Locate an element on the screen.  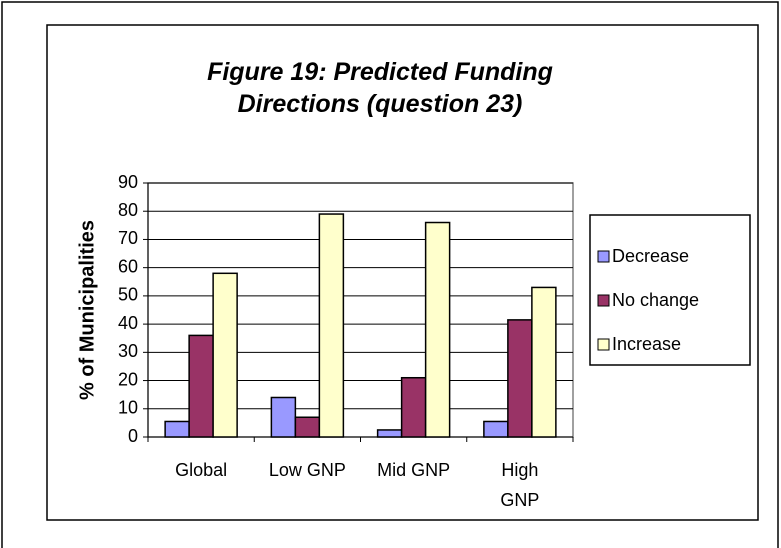
legend-box is located at coordinates (670, 290).